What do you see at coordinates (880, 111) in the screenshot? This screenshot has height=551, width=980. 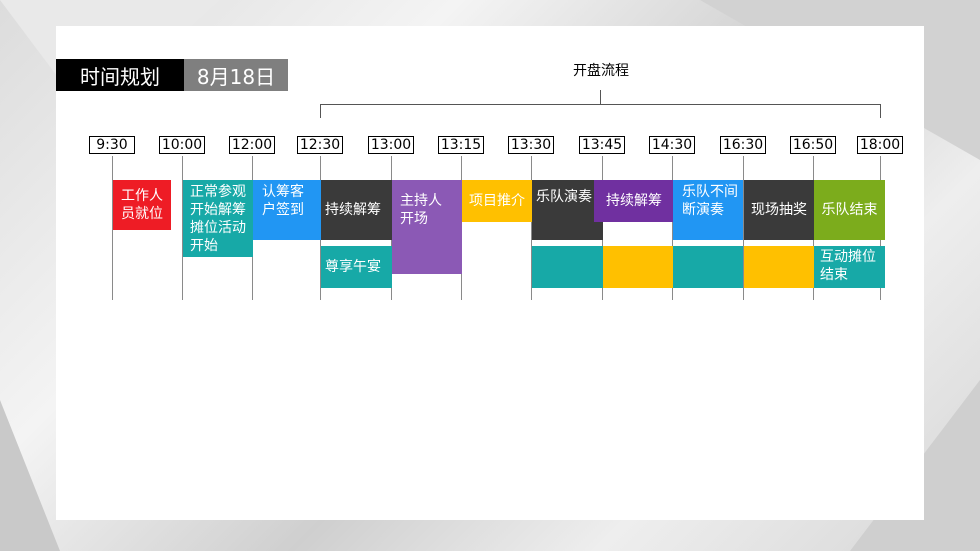 I see `bracket-right-end` at bounding box center [880, 111].